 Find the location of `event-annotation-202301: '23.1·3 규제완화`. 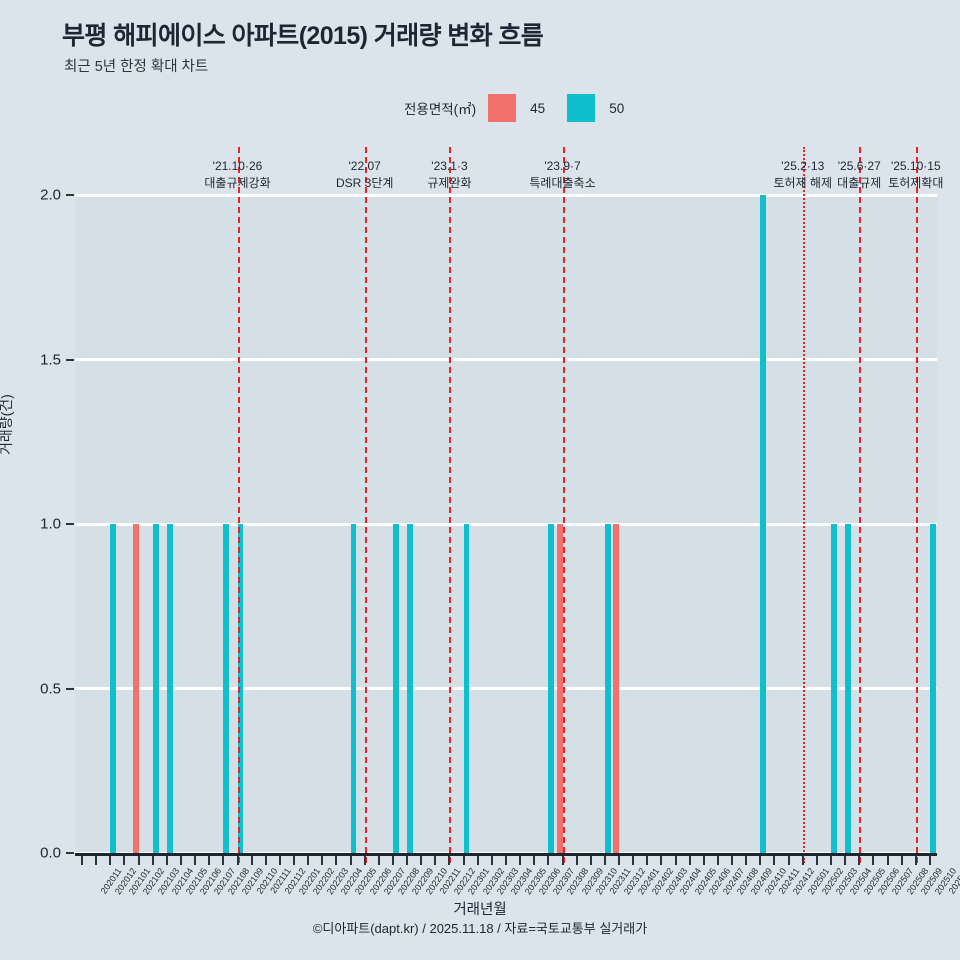

event-annotation-202301: '23.1·3 규제완화 is located at coordinates (449, 175).